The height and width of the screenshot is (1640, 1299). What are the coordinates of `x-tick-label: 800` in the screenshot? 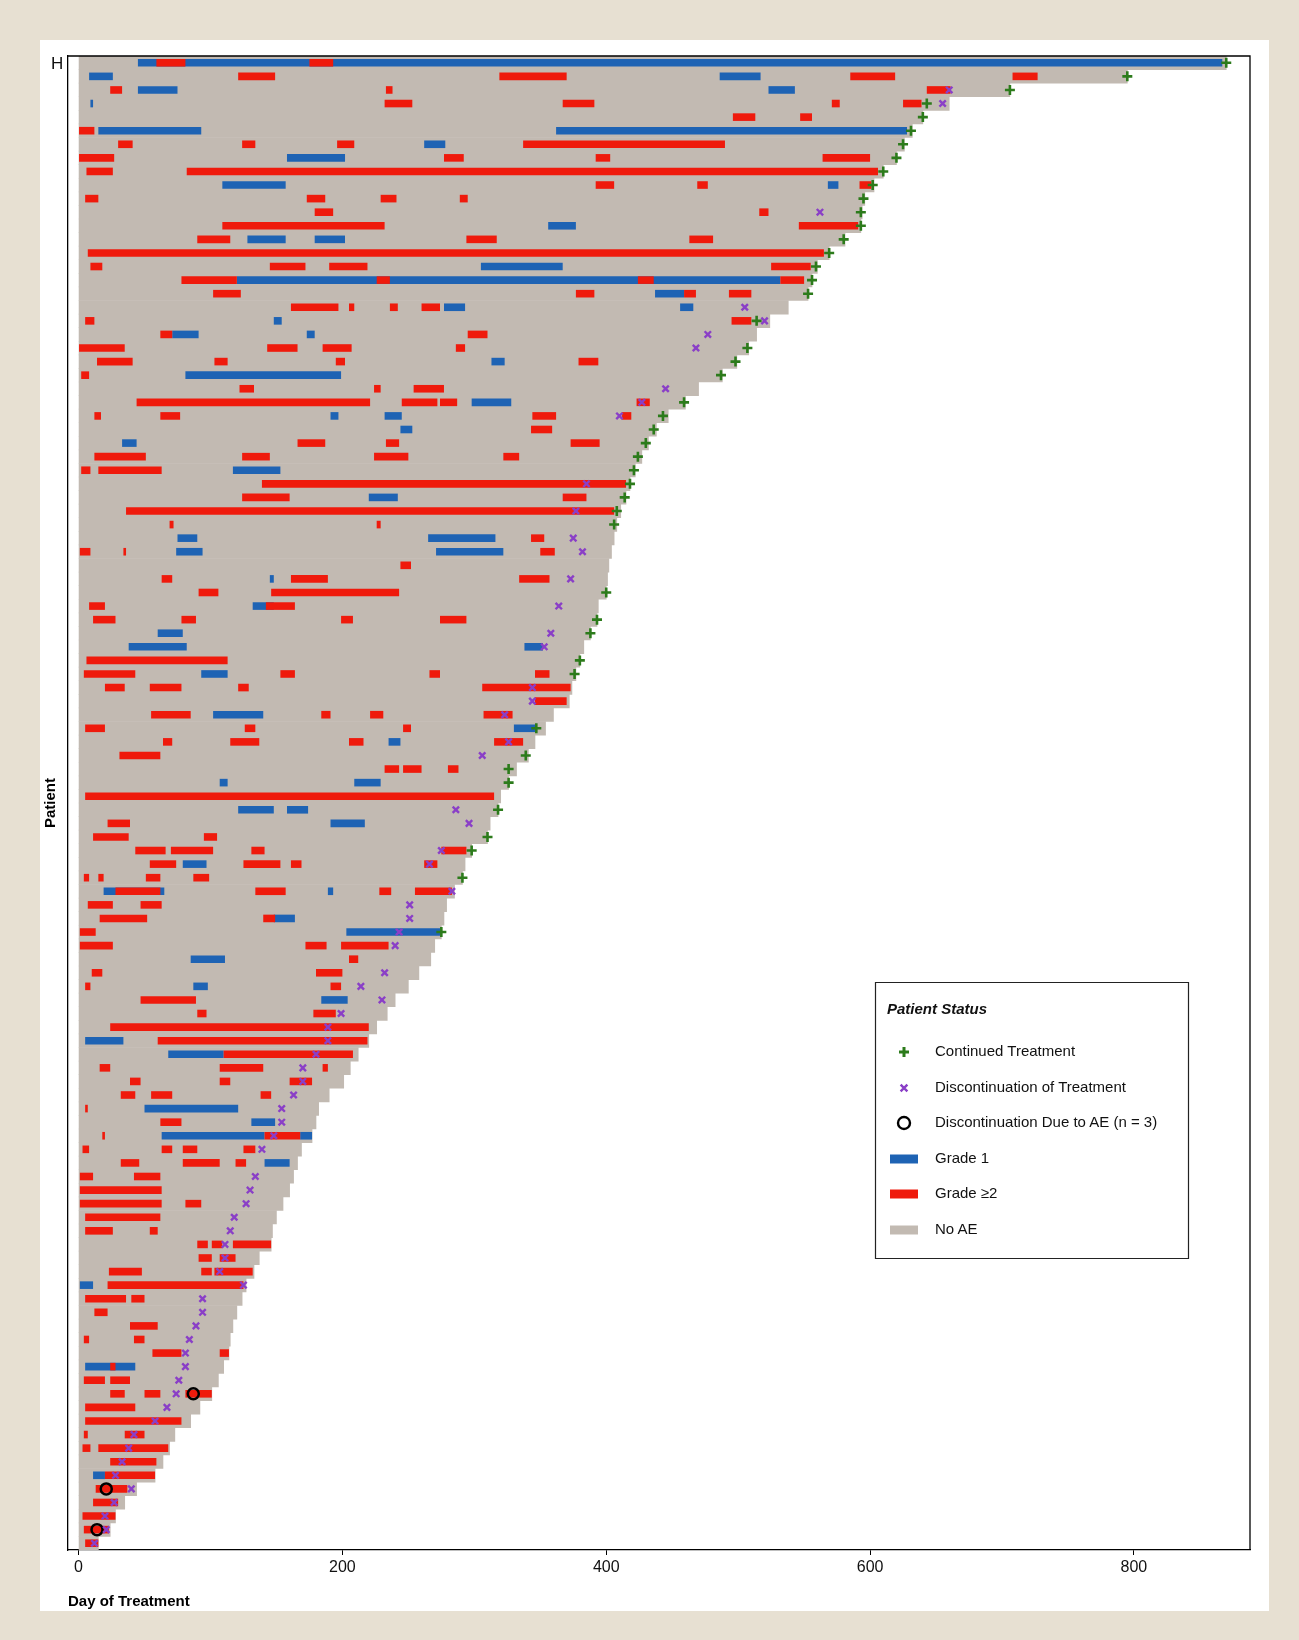 It's located at (1134, 1567).